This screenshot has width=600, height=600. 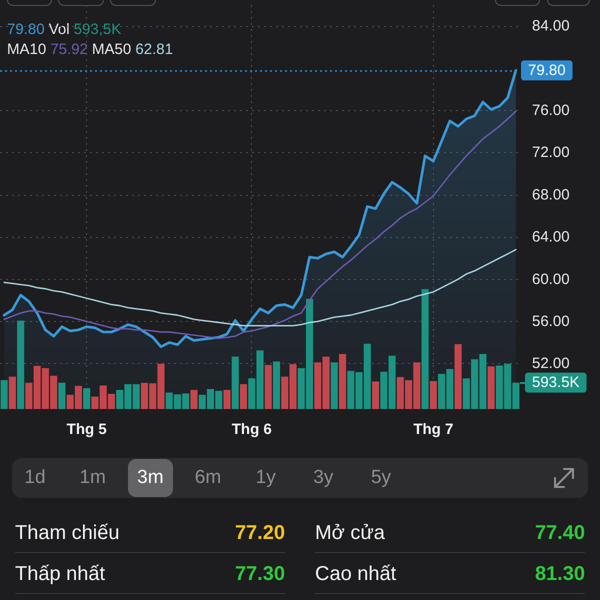 What do you see at coordinates (323, 478) in the screenshot?
I see `text: 3y` at bounding box center [323, 478].